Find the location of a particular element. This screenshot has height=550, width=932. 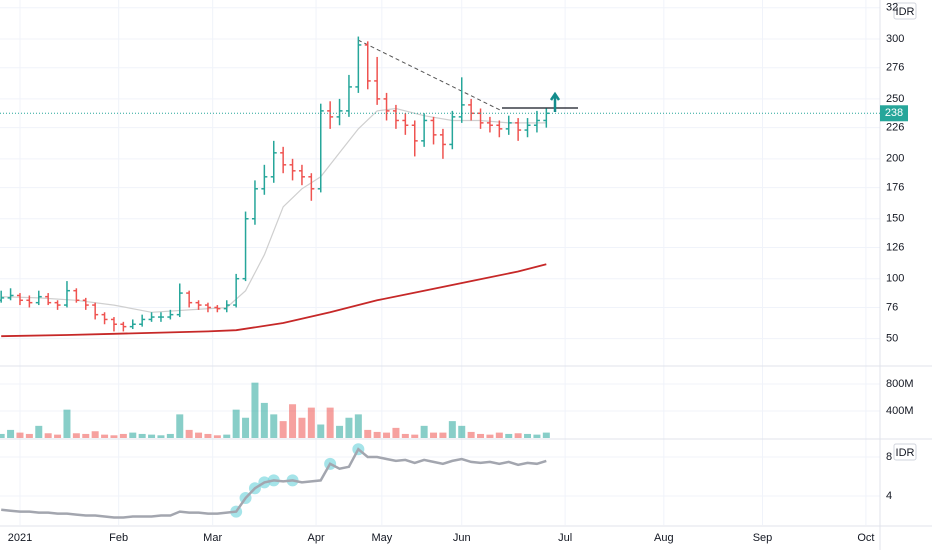

y-tick-label: 100 is located at coordinates (895, 279).